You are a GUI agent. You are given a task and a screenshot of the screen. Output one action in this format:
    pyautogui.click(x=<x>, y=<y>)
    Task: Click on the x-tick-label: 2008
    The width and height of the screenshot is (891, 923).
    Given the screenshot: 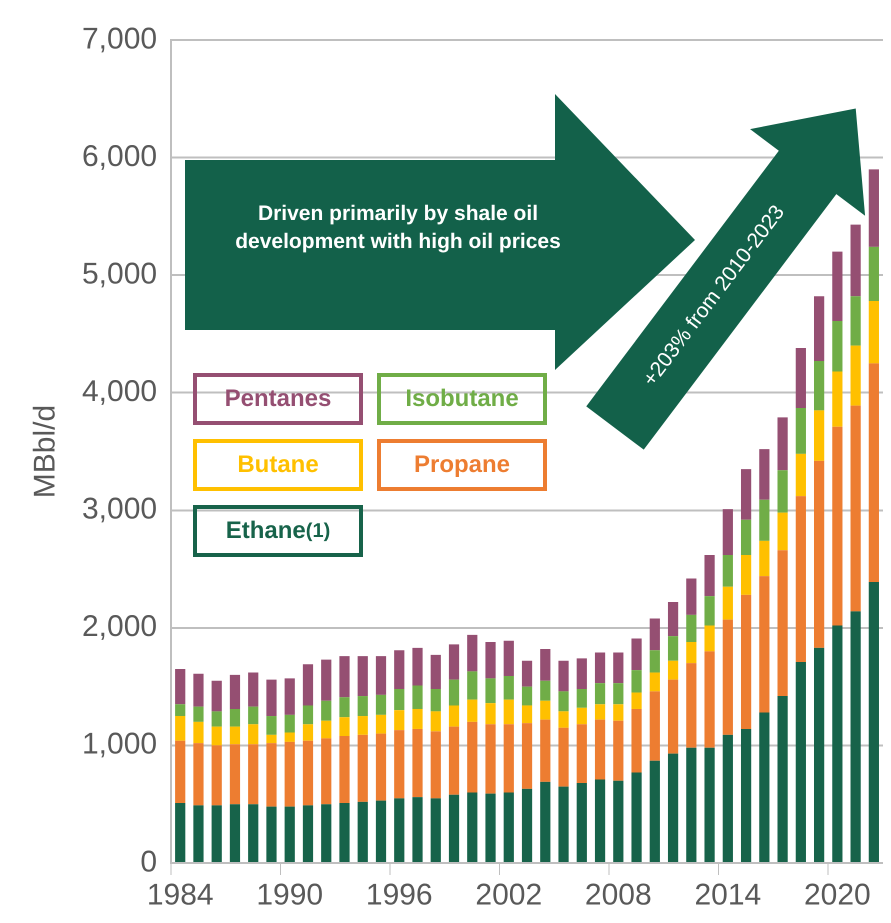 What is the action you would take?
    pyautogui.click(x=618, y=895)
    